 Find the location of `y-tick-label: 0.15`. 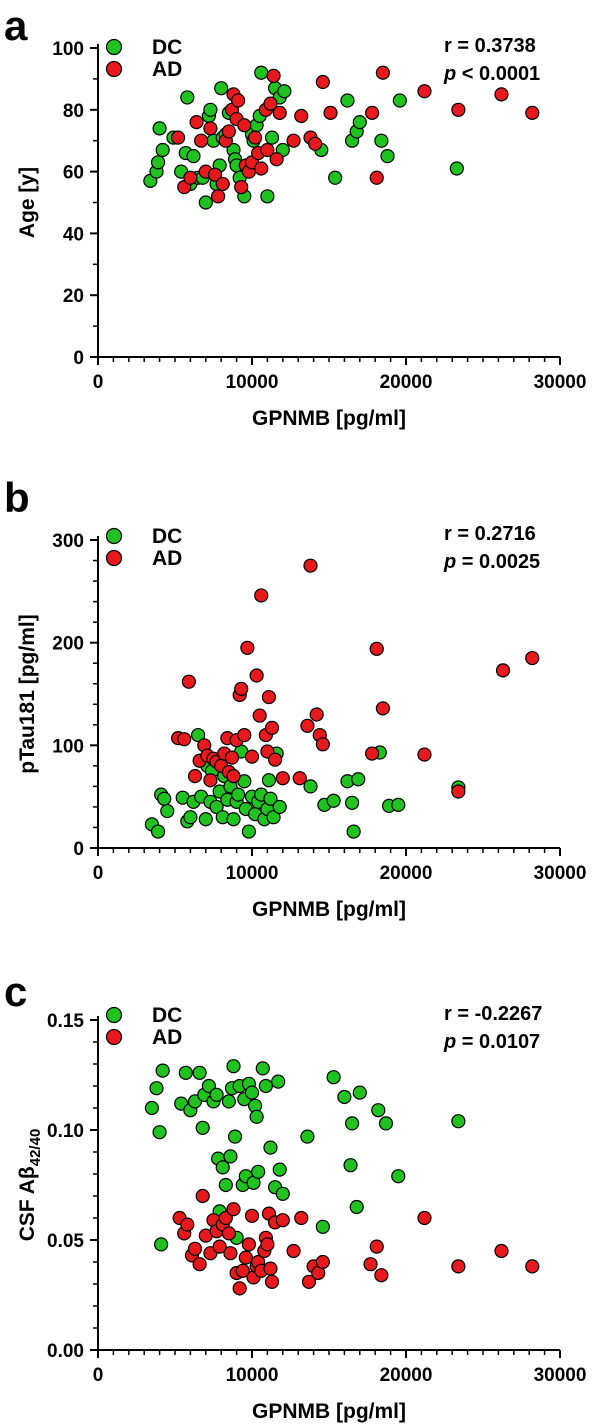

y-tick-label: 0.15 is located at coordinates (65, 1021).